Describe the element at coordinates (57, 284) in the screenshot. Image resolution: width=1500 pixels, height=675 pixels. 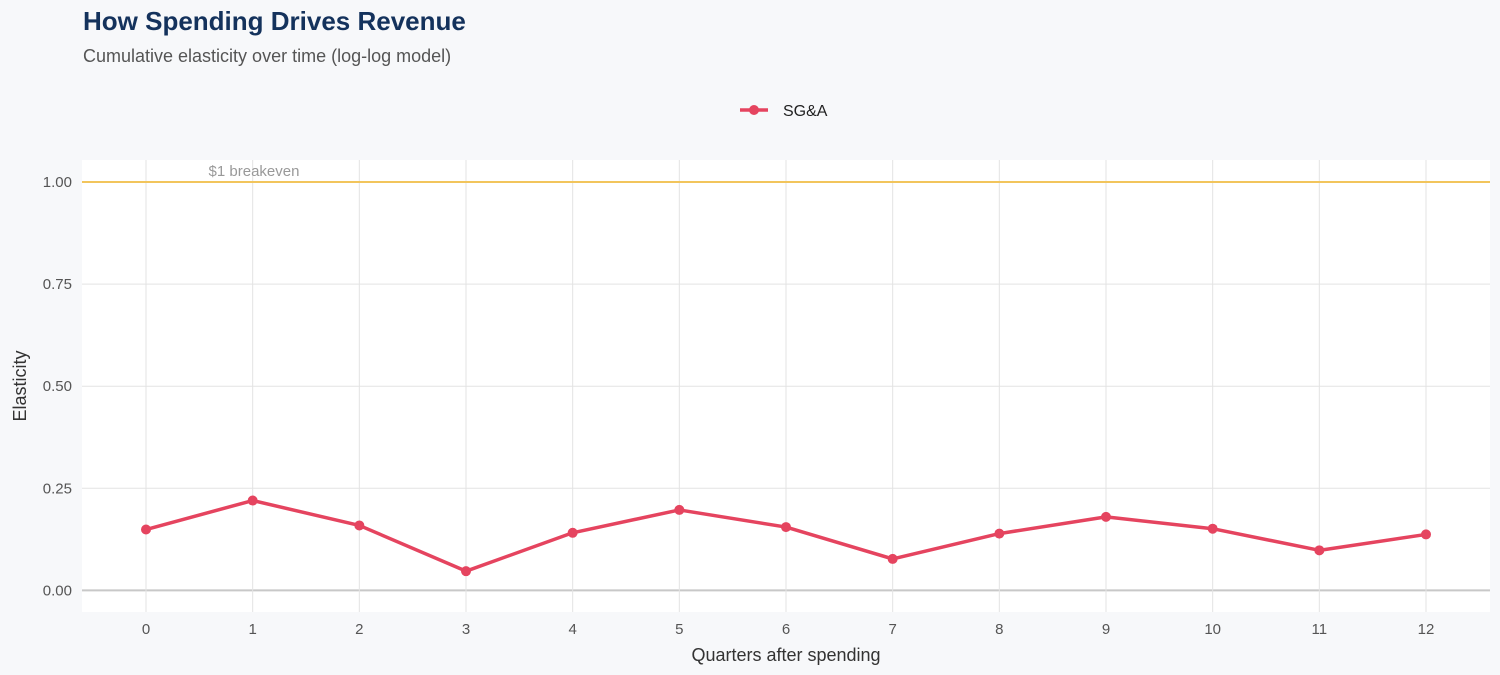
I see `y-tick-label: 0.75` at that location.